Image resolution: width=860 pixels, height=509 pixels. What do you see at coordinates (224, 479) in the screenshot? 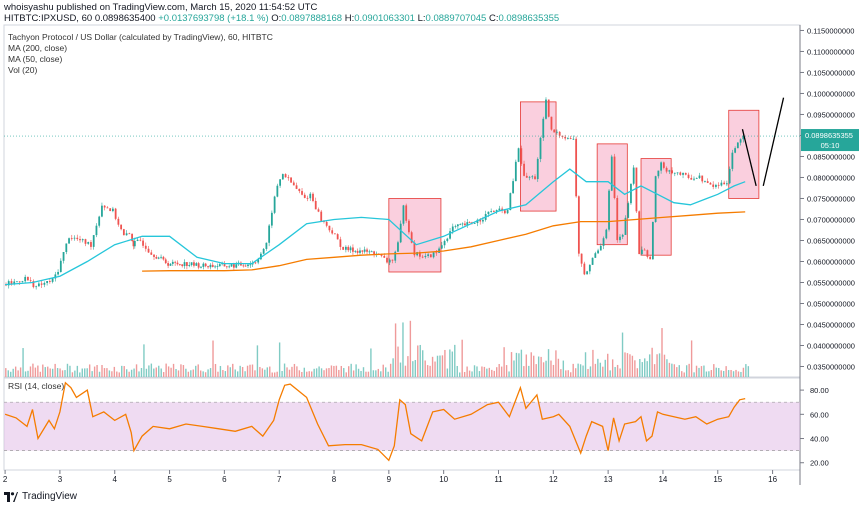
I see `x-tick-label: 6` at bounding box center [224, 479].